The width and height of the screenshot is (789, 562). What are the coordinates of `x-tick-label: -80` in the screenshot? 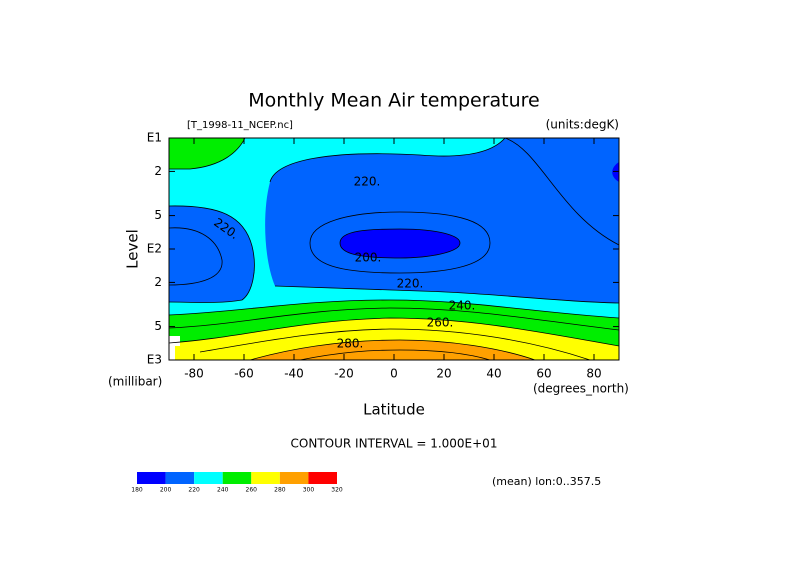 It's located at (194, 374).